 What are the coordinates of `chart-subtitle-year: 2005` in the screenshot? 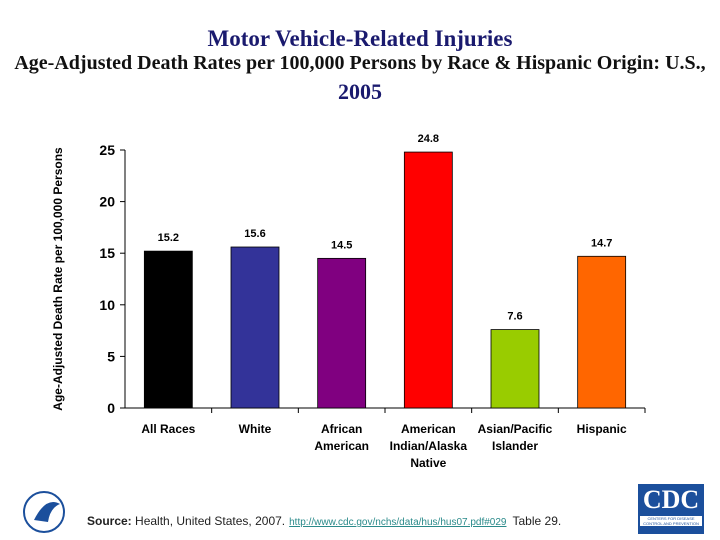 It's located at (360, 91).